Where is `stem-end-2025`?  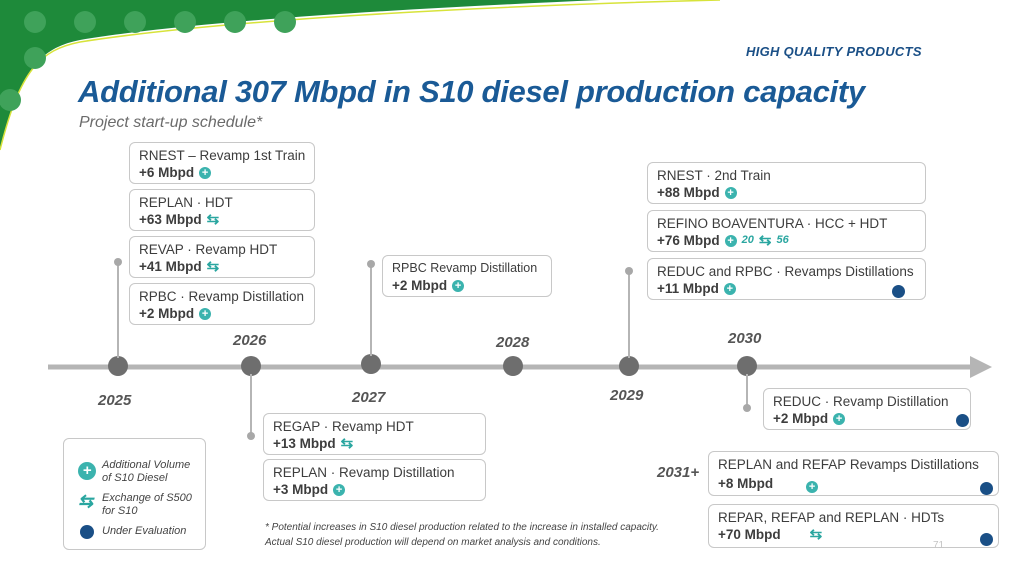
stem-end-2025 is located at coordinates (118, 262).